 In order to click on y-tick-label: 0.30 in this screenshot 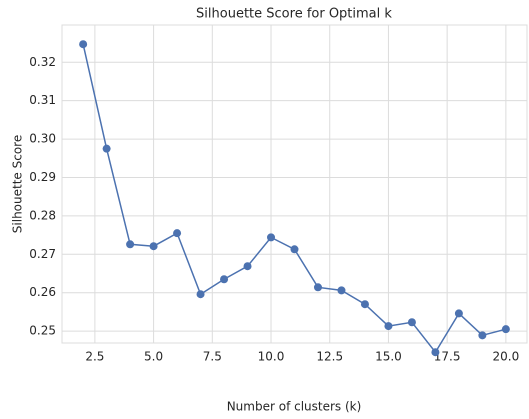, I will do `click(42, 139)`.